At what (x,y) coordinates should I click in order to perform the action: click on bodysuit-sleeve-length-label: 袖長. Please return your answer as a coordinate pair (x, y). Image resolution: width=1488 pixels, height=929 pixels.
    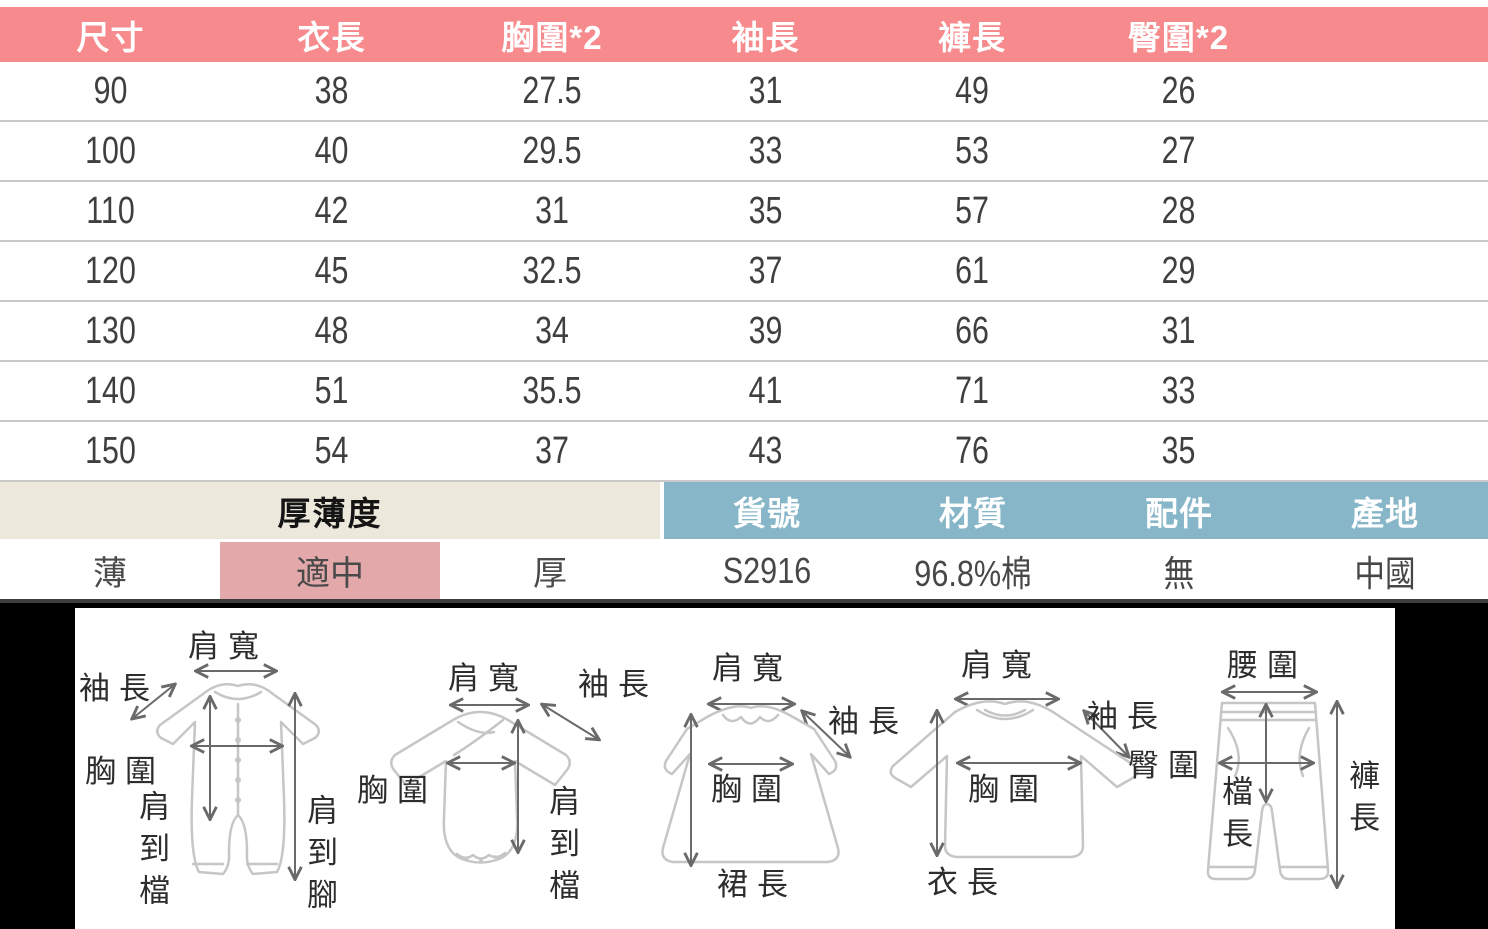
    Looking at the image, I should click on (618, 684).